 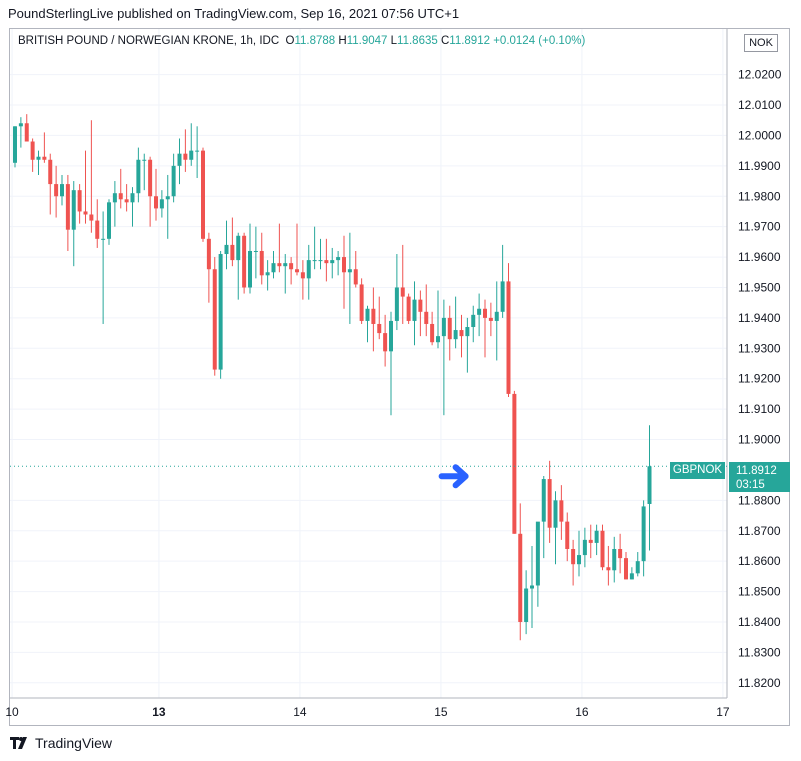 I want to click on legend-low-value: 11.8635, so click(x=417, y=41).